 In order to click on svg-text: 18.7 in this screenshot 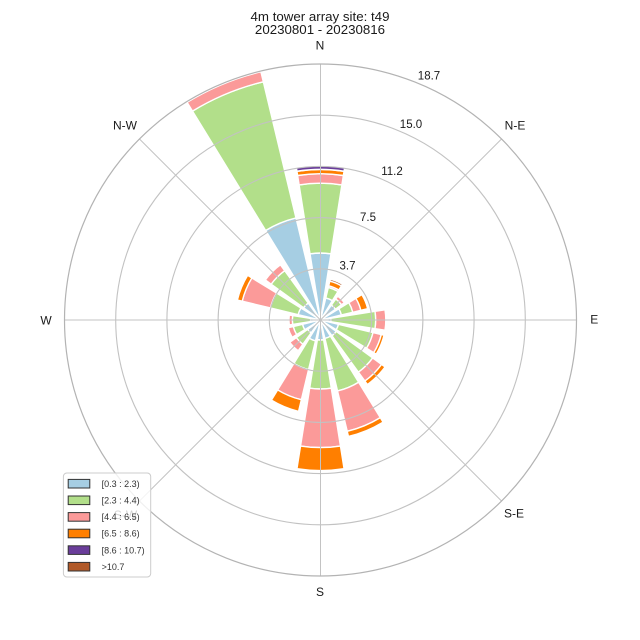, I will do `click(429, 77)`.